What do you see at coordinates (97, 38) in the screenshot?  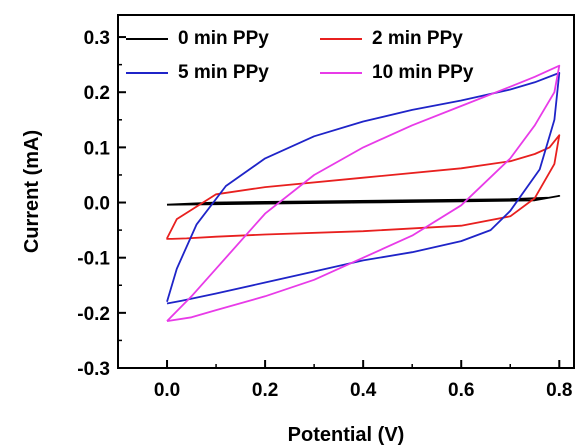 I see `y-tick-label: 0.3` at bounding box center [97, 38].